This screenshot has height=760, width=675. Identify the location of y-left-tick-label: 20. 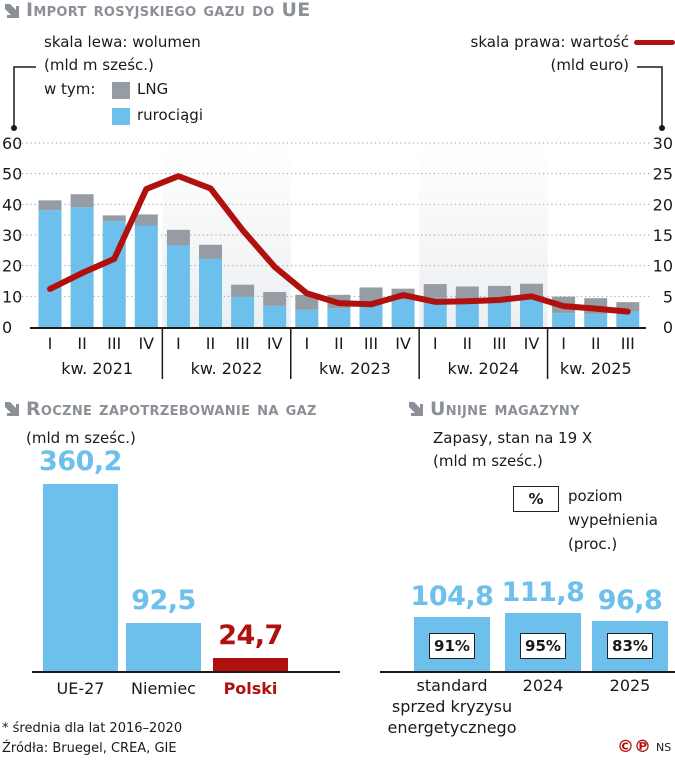
(12, 266).